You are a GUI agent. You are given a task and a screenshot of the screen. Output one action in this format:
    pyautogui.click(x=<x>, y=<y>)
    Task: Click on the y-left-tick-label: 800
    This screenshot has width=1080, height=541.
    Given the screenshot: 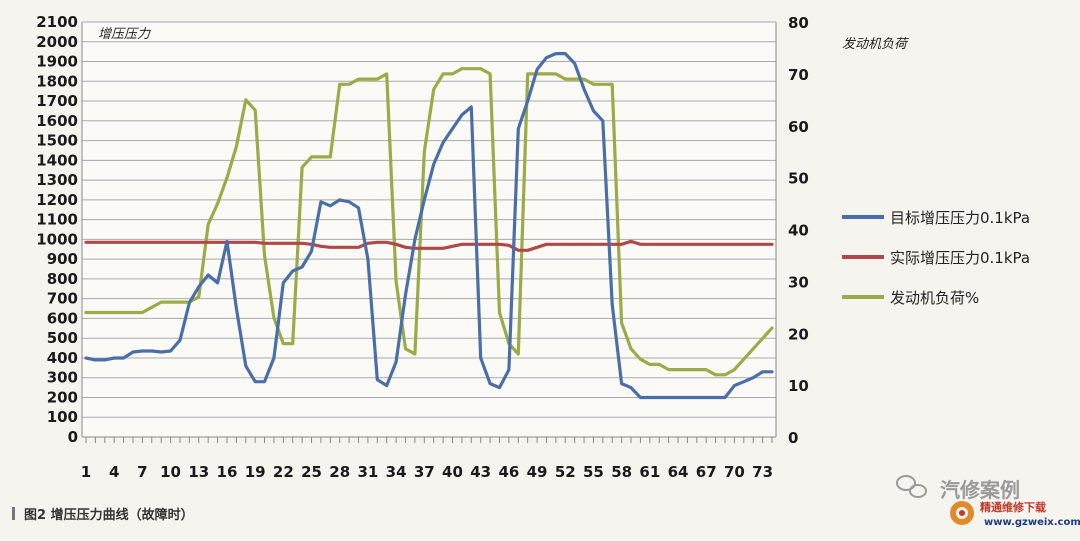 What is the action you would take?
    pyautogui.click(x=62, y=279)
    